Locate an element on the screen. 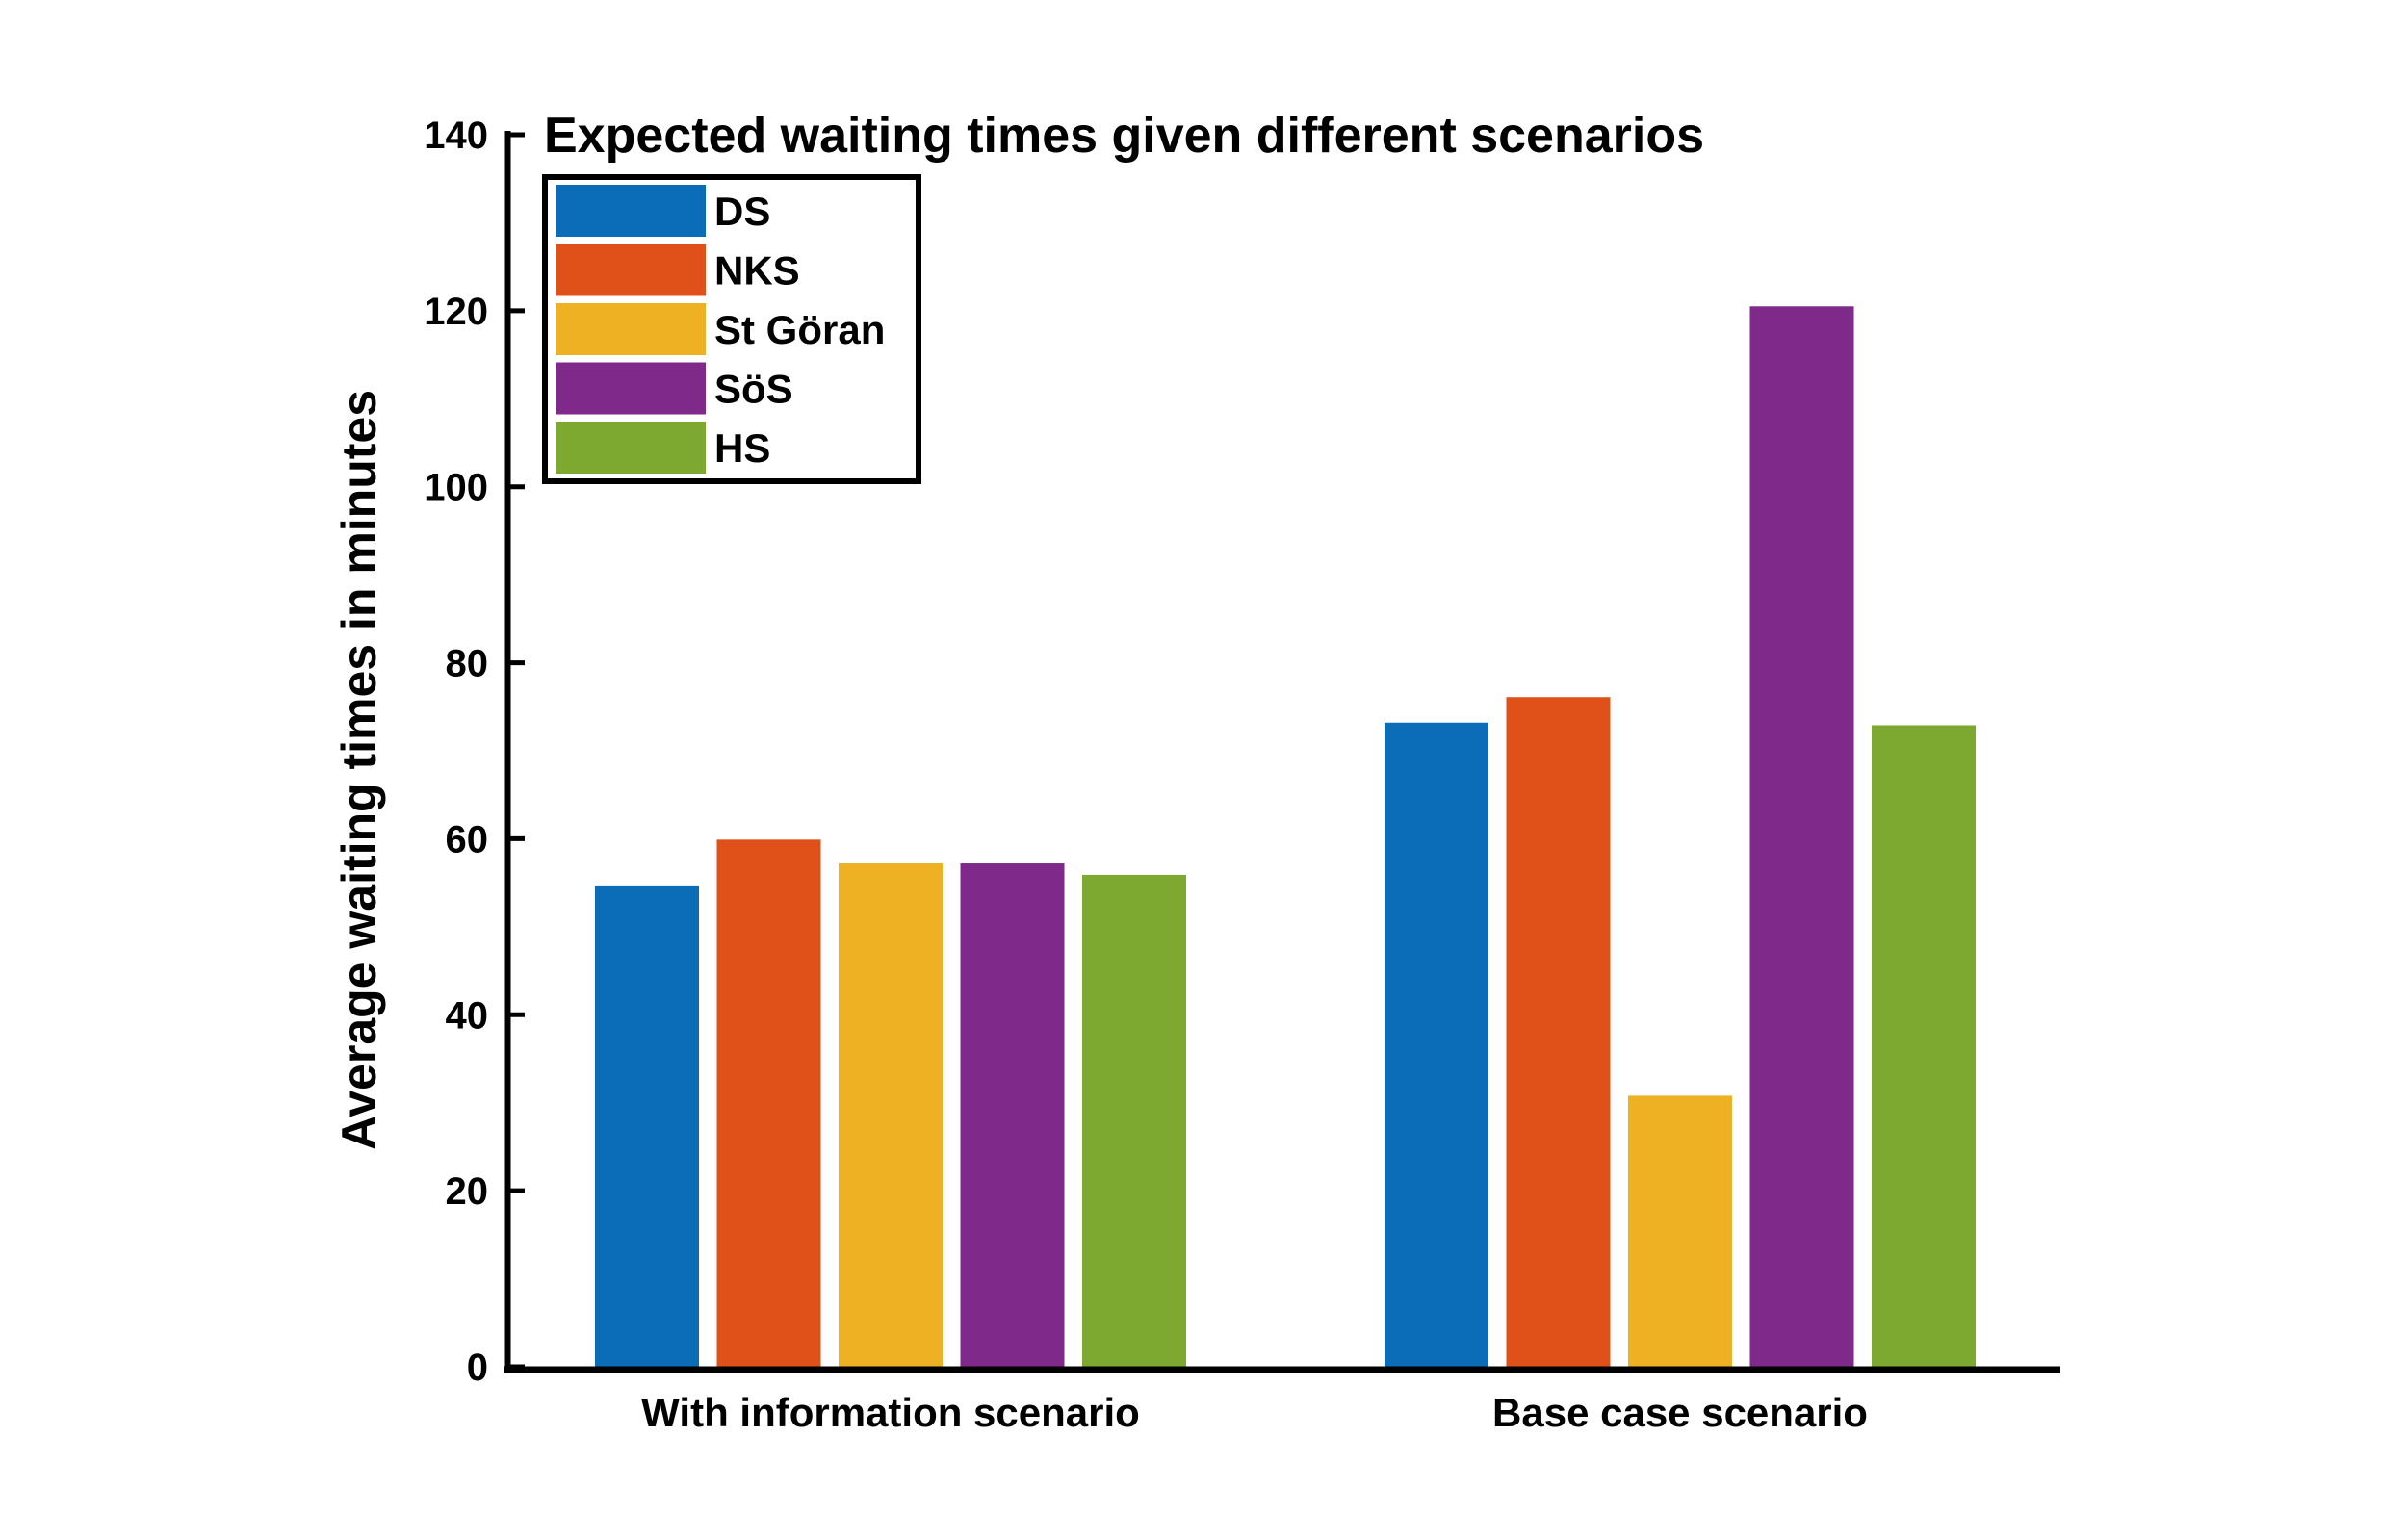 The height and width of the screenshot is (1540, 2407). y-tick-label: 20 is located at coordinates (467, 1191).